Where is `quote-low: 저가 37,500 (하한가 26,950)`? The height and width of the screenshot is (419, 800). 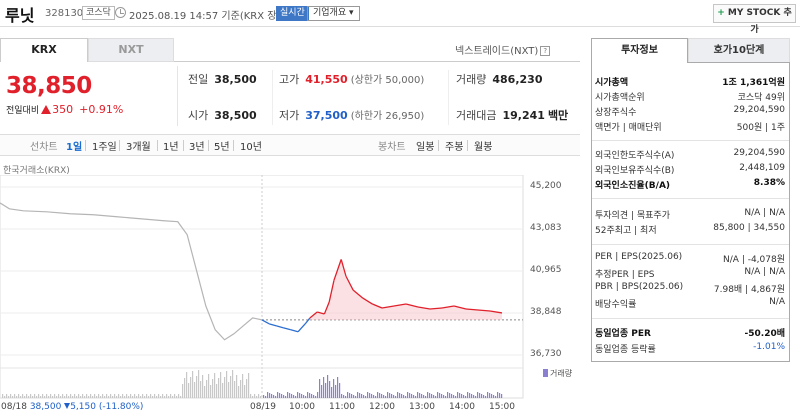
quote-low: 저가 37,500 (하한가 26,950) is located at coordinates (351, 115).